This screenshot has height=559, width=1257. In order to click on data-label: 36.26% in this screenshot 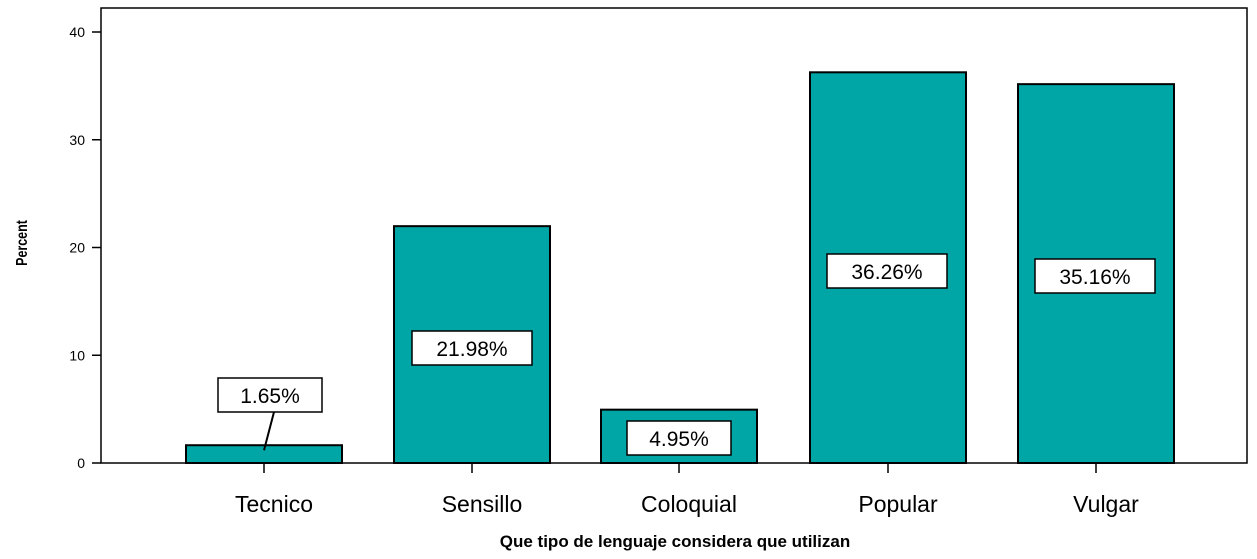, I will do `click(886, 272)`.